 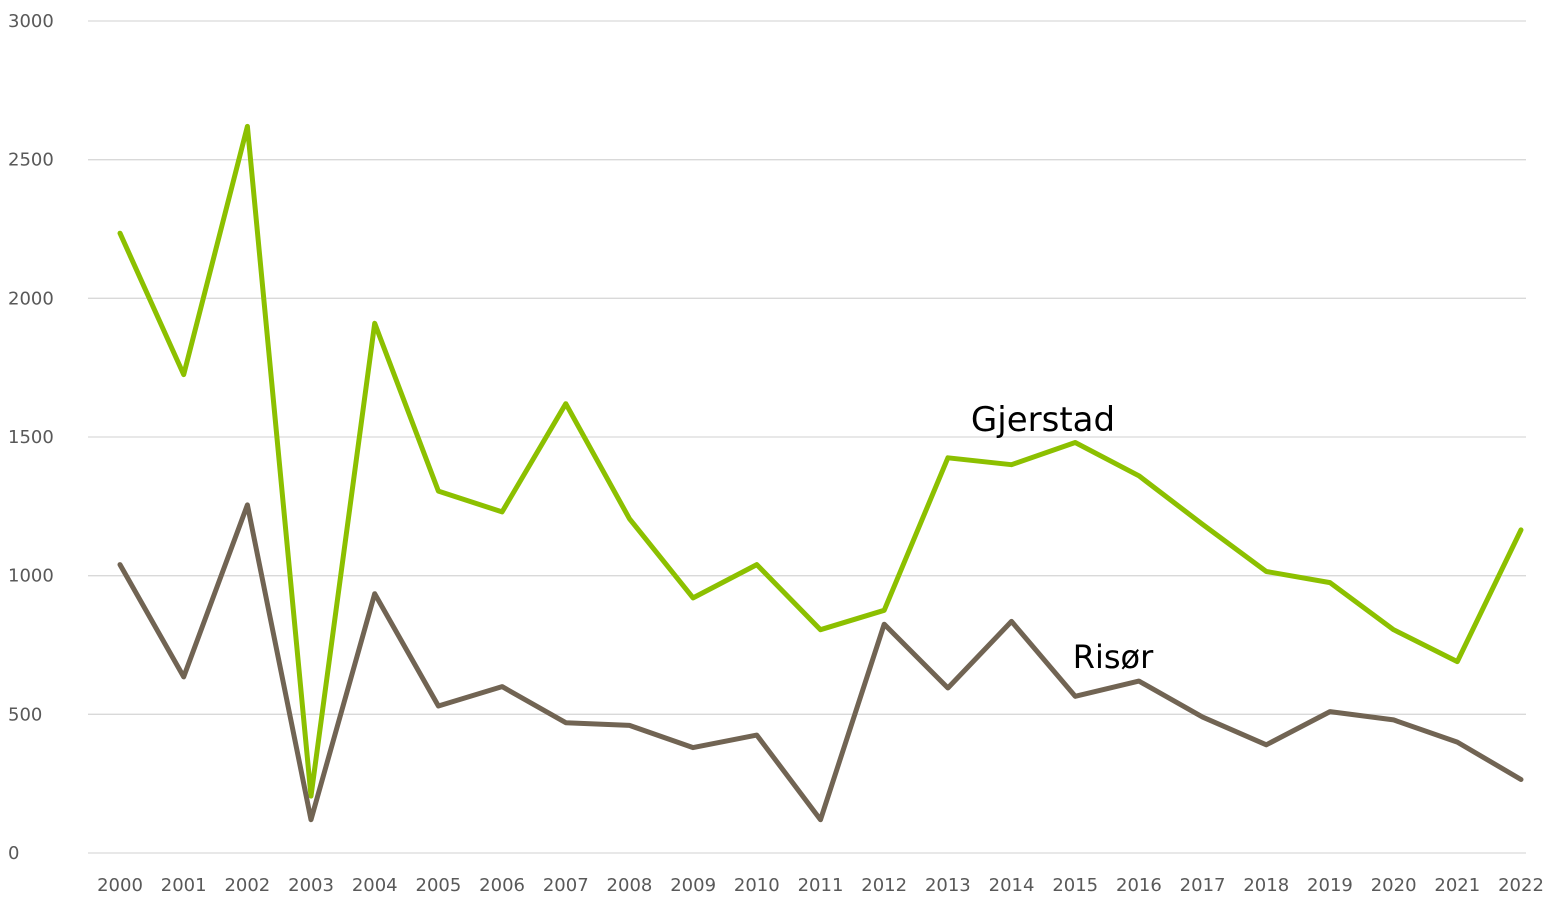 I want to click on x-tick-label: 2005, so click(x=439, y=885).